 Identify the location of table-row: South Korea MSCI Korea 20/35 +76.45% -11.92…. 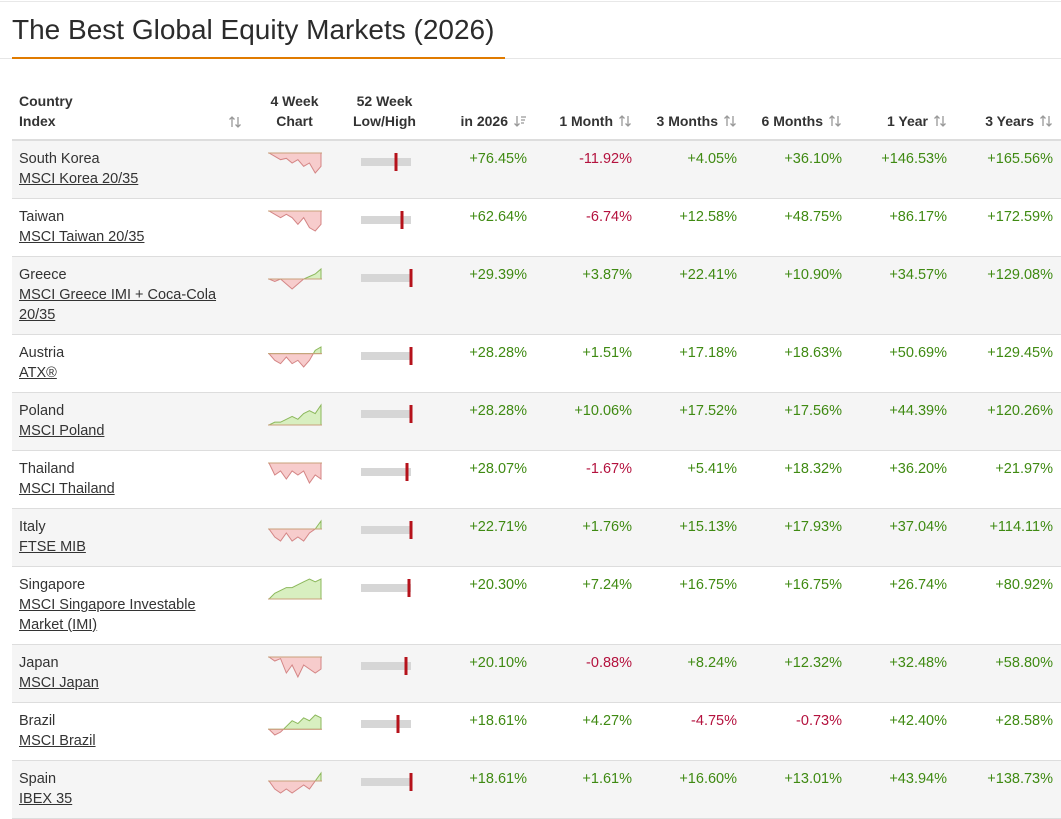
(536, 169).